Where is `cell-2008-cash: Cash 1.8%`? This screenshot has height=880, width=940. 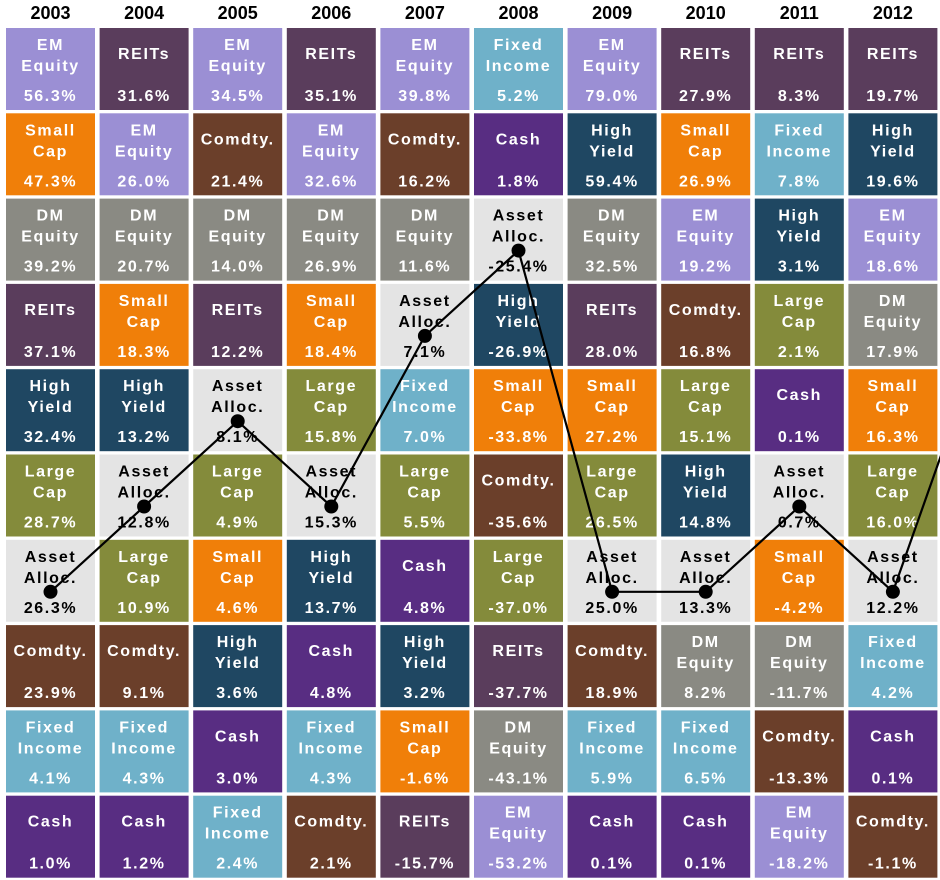 cell-2008-cash: Cash 1.8% is located at coordinates (518, 154).